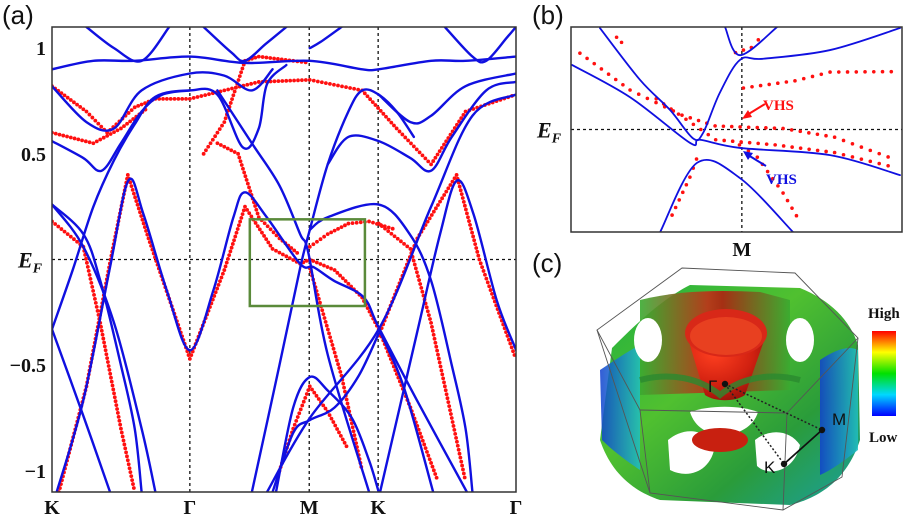  Describe the element at coordinates (747, 114) in the screenshot. I see `vhs-red-arrowhead` at that location.